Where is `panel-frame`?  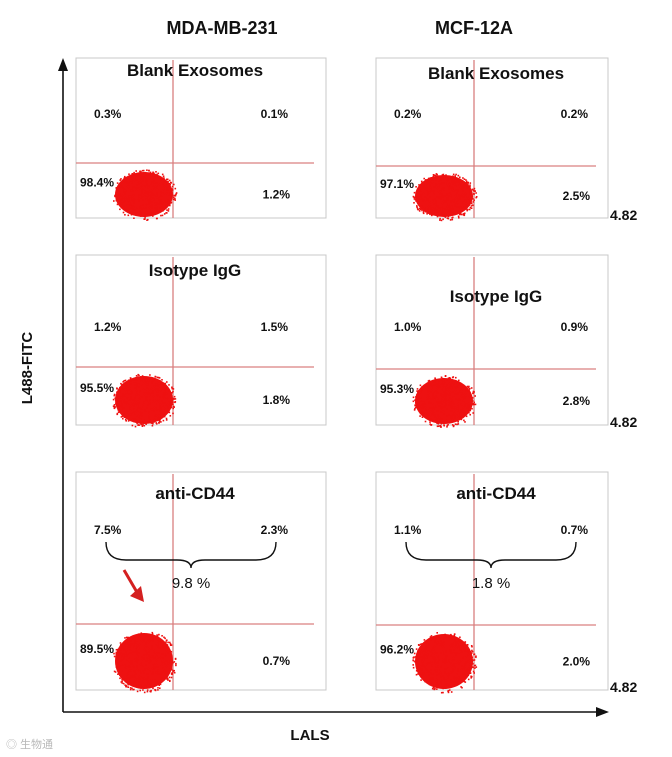
panel-frame is located at coordinates (492, 138).